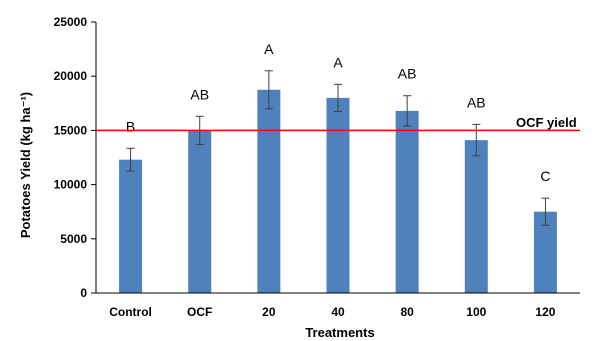 This screenshot has width=601, height=341. I want to click on x-tick-label: 120, so click(545, 312).